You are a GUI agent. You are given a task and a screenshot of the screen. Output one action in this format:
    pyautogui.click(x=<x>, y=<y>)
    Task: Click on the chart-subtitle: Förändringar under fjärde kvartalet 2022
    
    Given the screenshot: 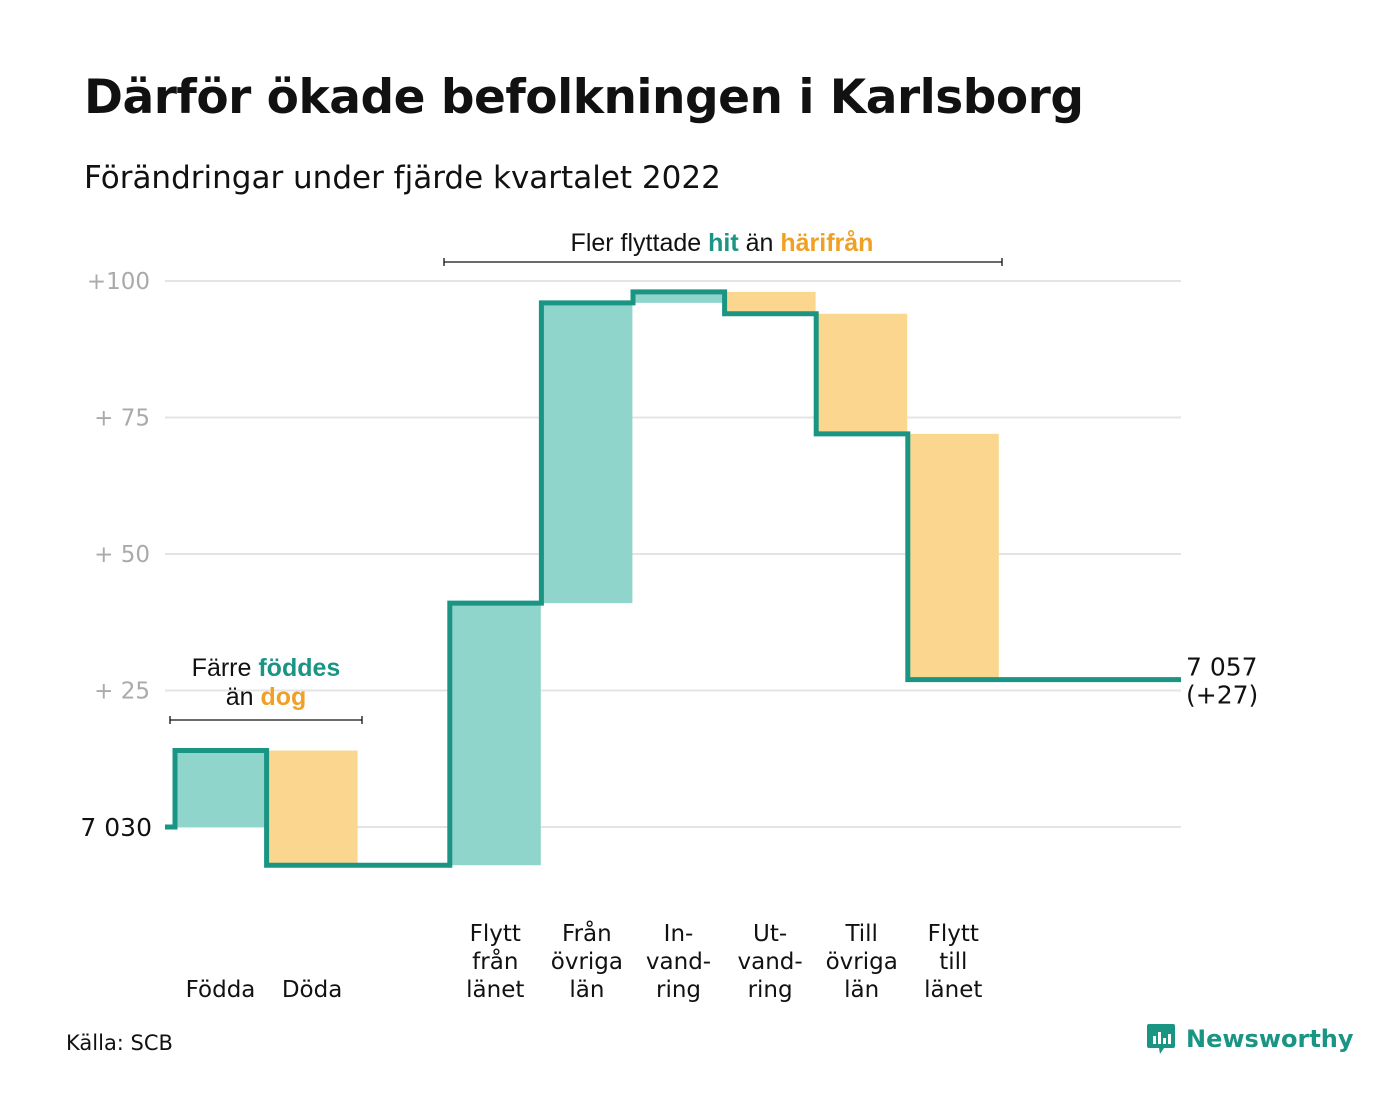 What is the action you would take?
    pyautogui.click(x=402, y=178)
    